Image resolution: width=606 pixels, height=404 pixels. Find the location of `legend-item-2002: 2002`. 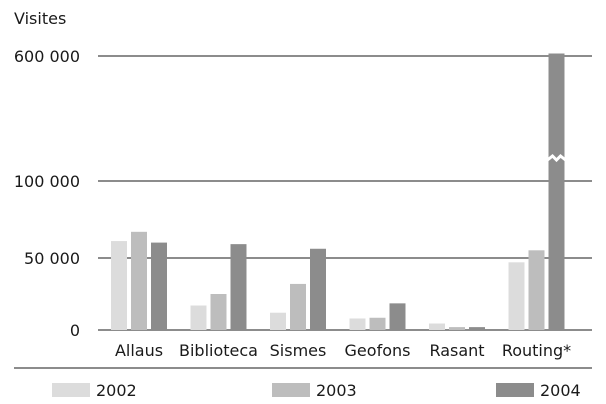

legend-item-2002: 2002 is located at coordinates (94, 390).